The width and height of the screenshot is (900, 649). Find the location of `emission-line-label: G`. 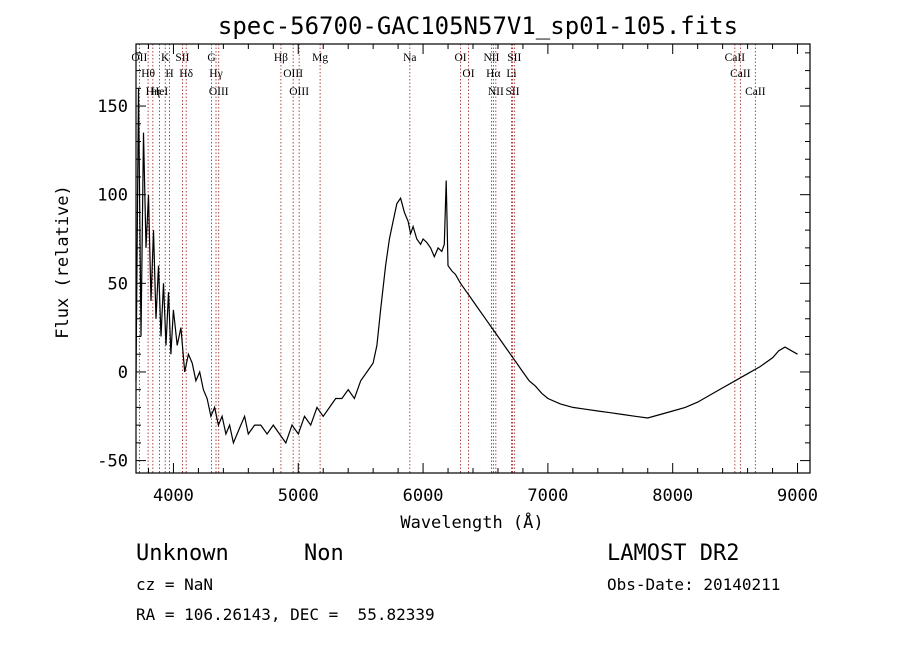

emission-line-label: G is located at coordinates (211, 58).